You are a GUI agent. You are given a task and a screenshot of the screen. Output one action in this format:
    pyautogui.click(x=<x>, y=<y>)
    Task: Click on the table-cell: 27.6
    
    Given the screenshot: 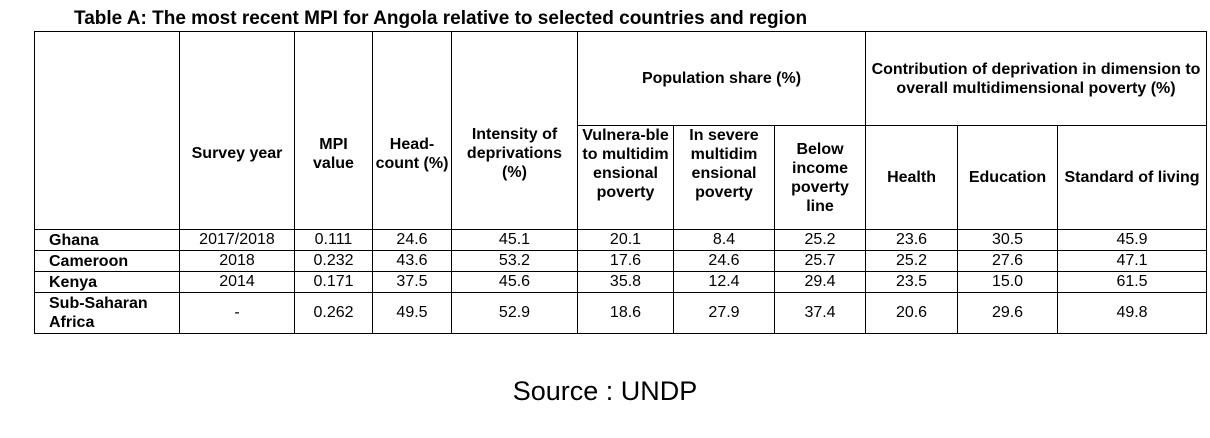 What is the action you would take?
    pyautogui.click(x=1008, y=261)
    